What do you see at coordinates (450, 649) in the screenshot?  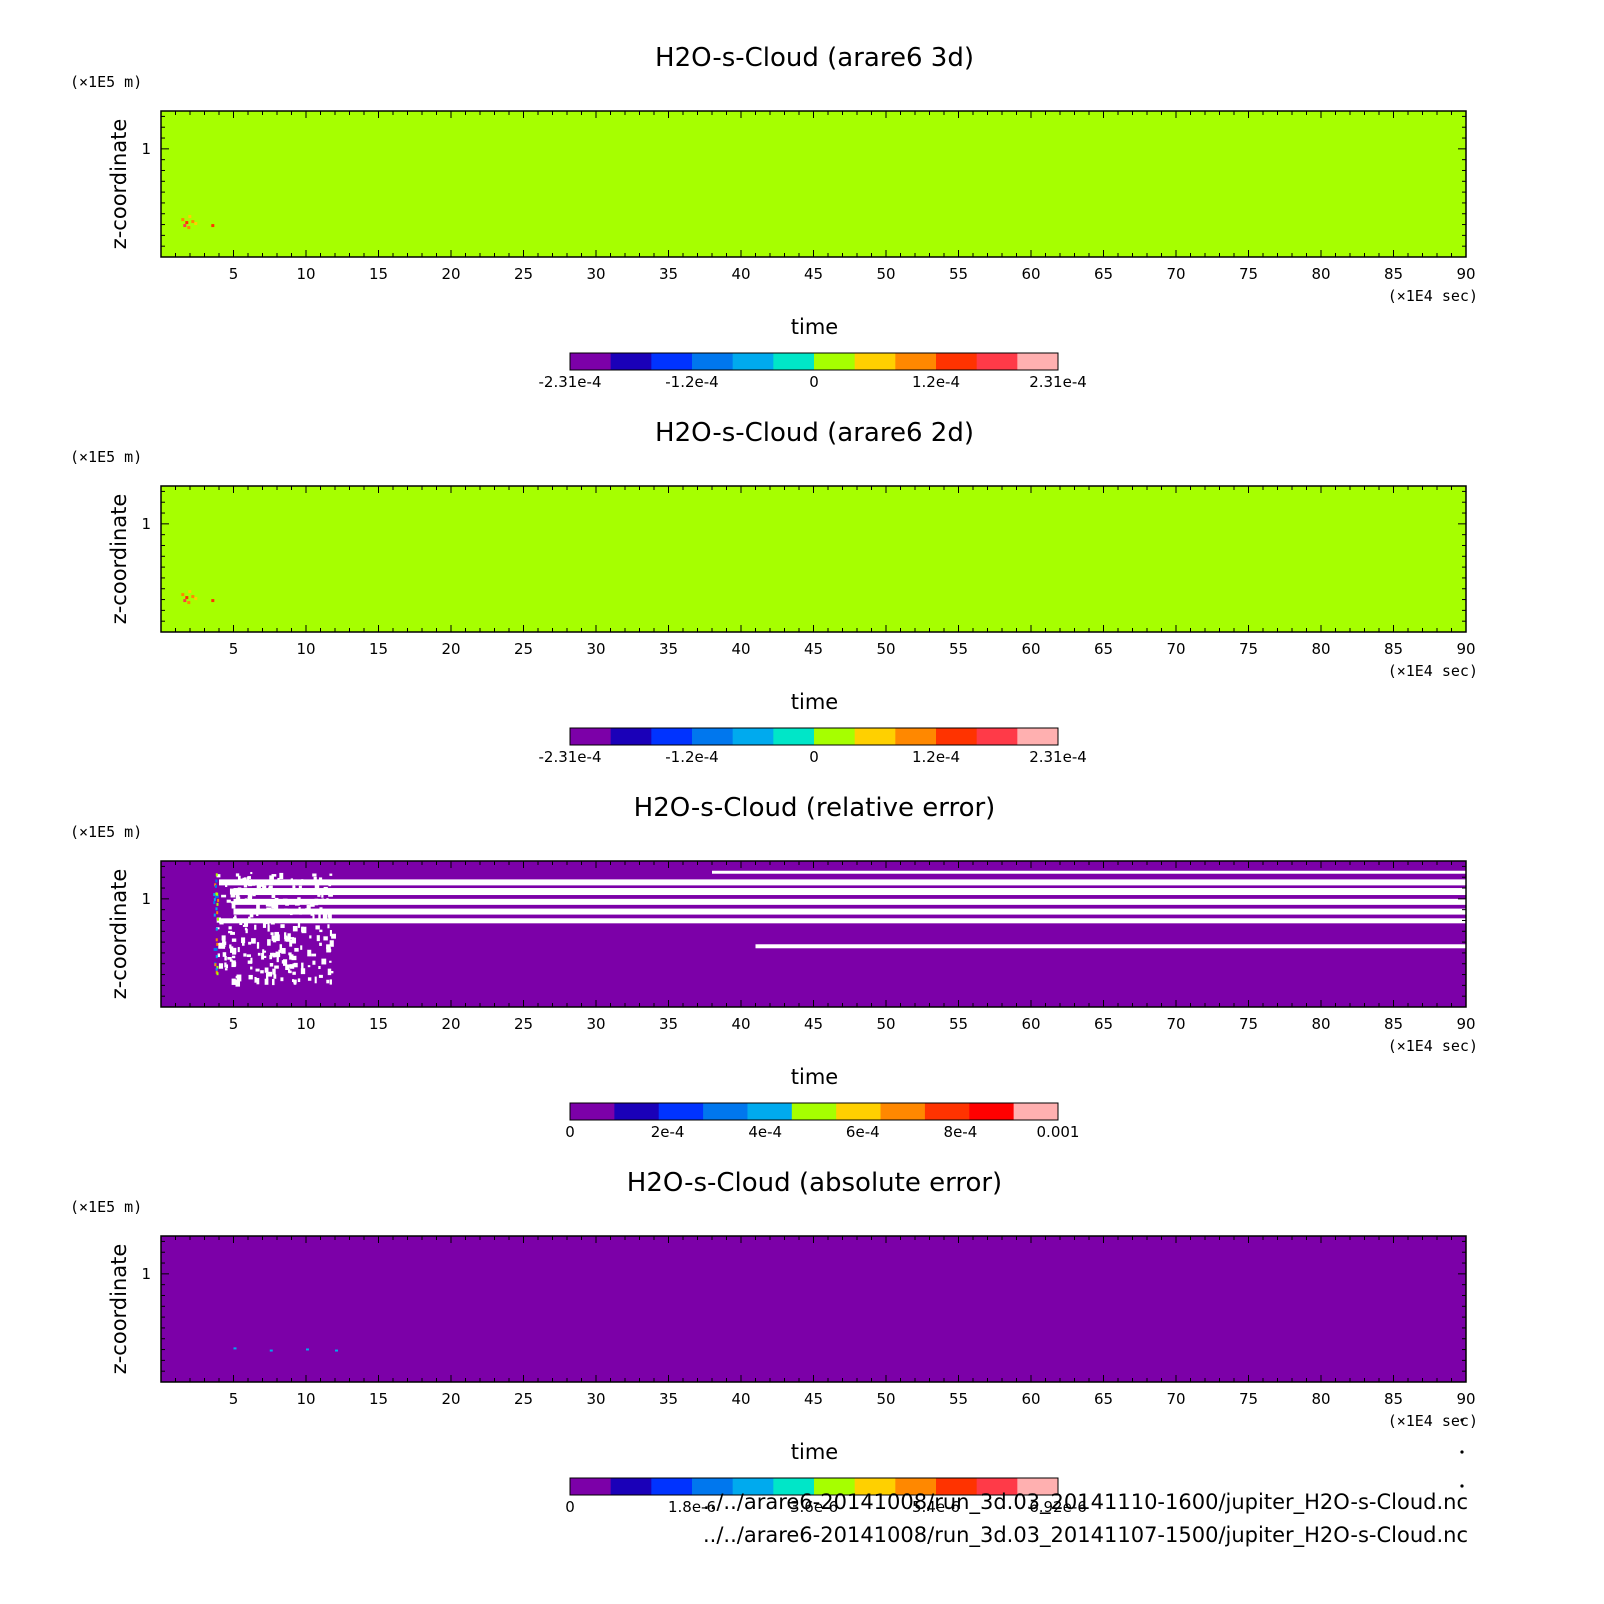 I see `x-tick-label: 20` at bounding box center [450, 649].